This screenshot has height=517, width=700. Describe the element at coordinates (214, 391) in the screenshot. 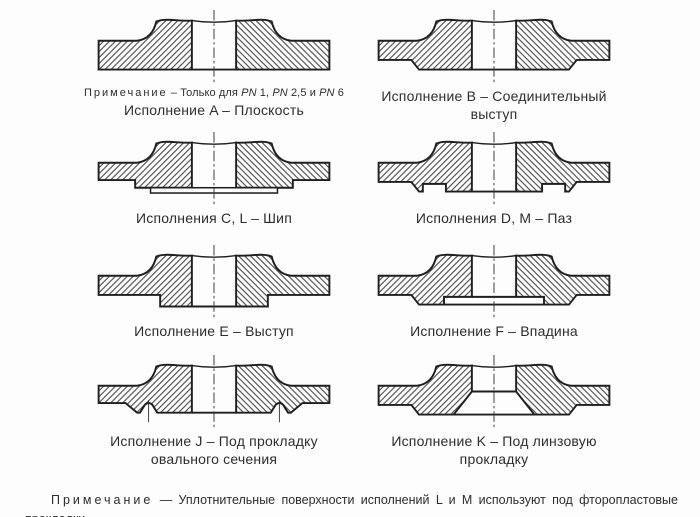

I see `flange-section-j-drawing` at that location.